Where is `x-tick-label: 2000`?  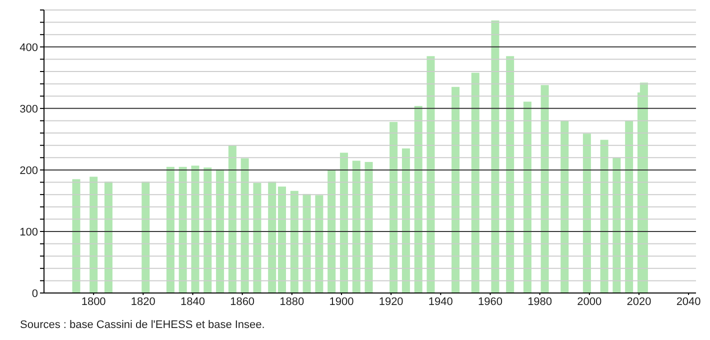 x-tick-label: 2000 is located at coordinates (589, 302).